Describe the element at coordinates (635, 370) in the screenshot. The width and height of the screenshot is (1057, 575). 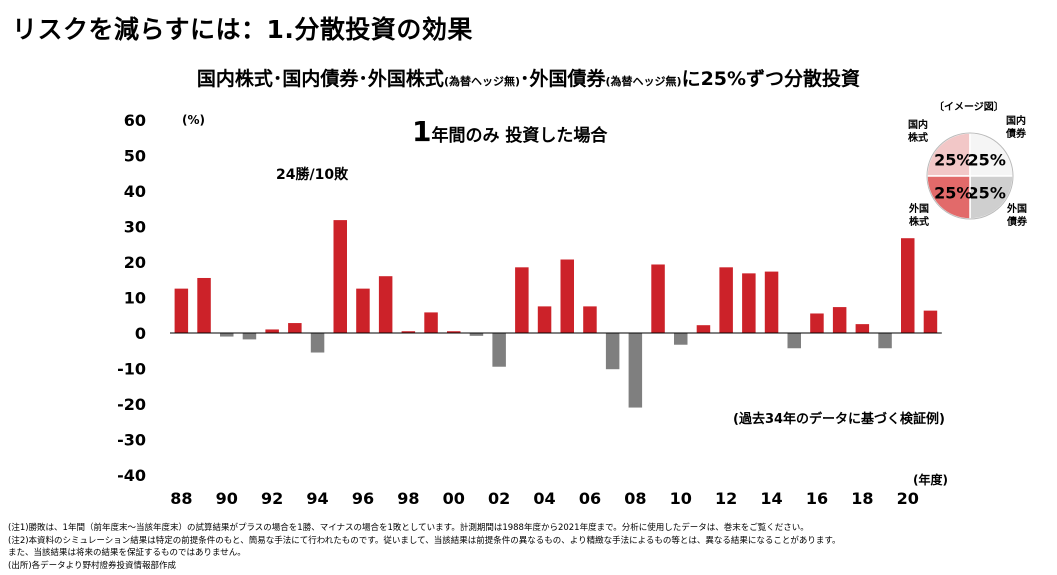
I see `bar-2008` at that location.